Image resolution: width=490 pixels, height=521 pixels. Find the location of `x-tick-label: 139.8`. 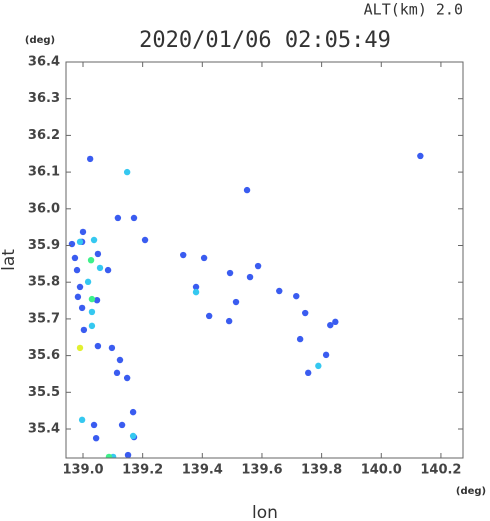

x-tick-label: 139.8 is located at coordinates (321, 470).